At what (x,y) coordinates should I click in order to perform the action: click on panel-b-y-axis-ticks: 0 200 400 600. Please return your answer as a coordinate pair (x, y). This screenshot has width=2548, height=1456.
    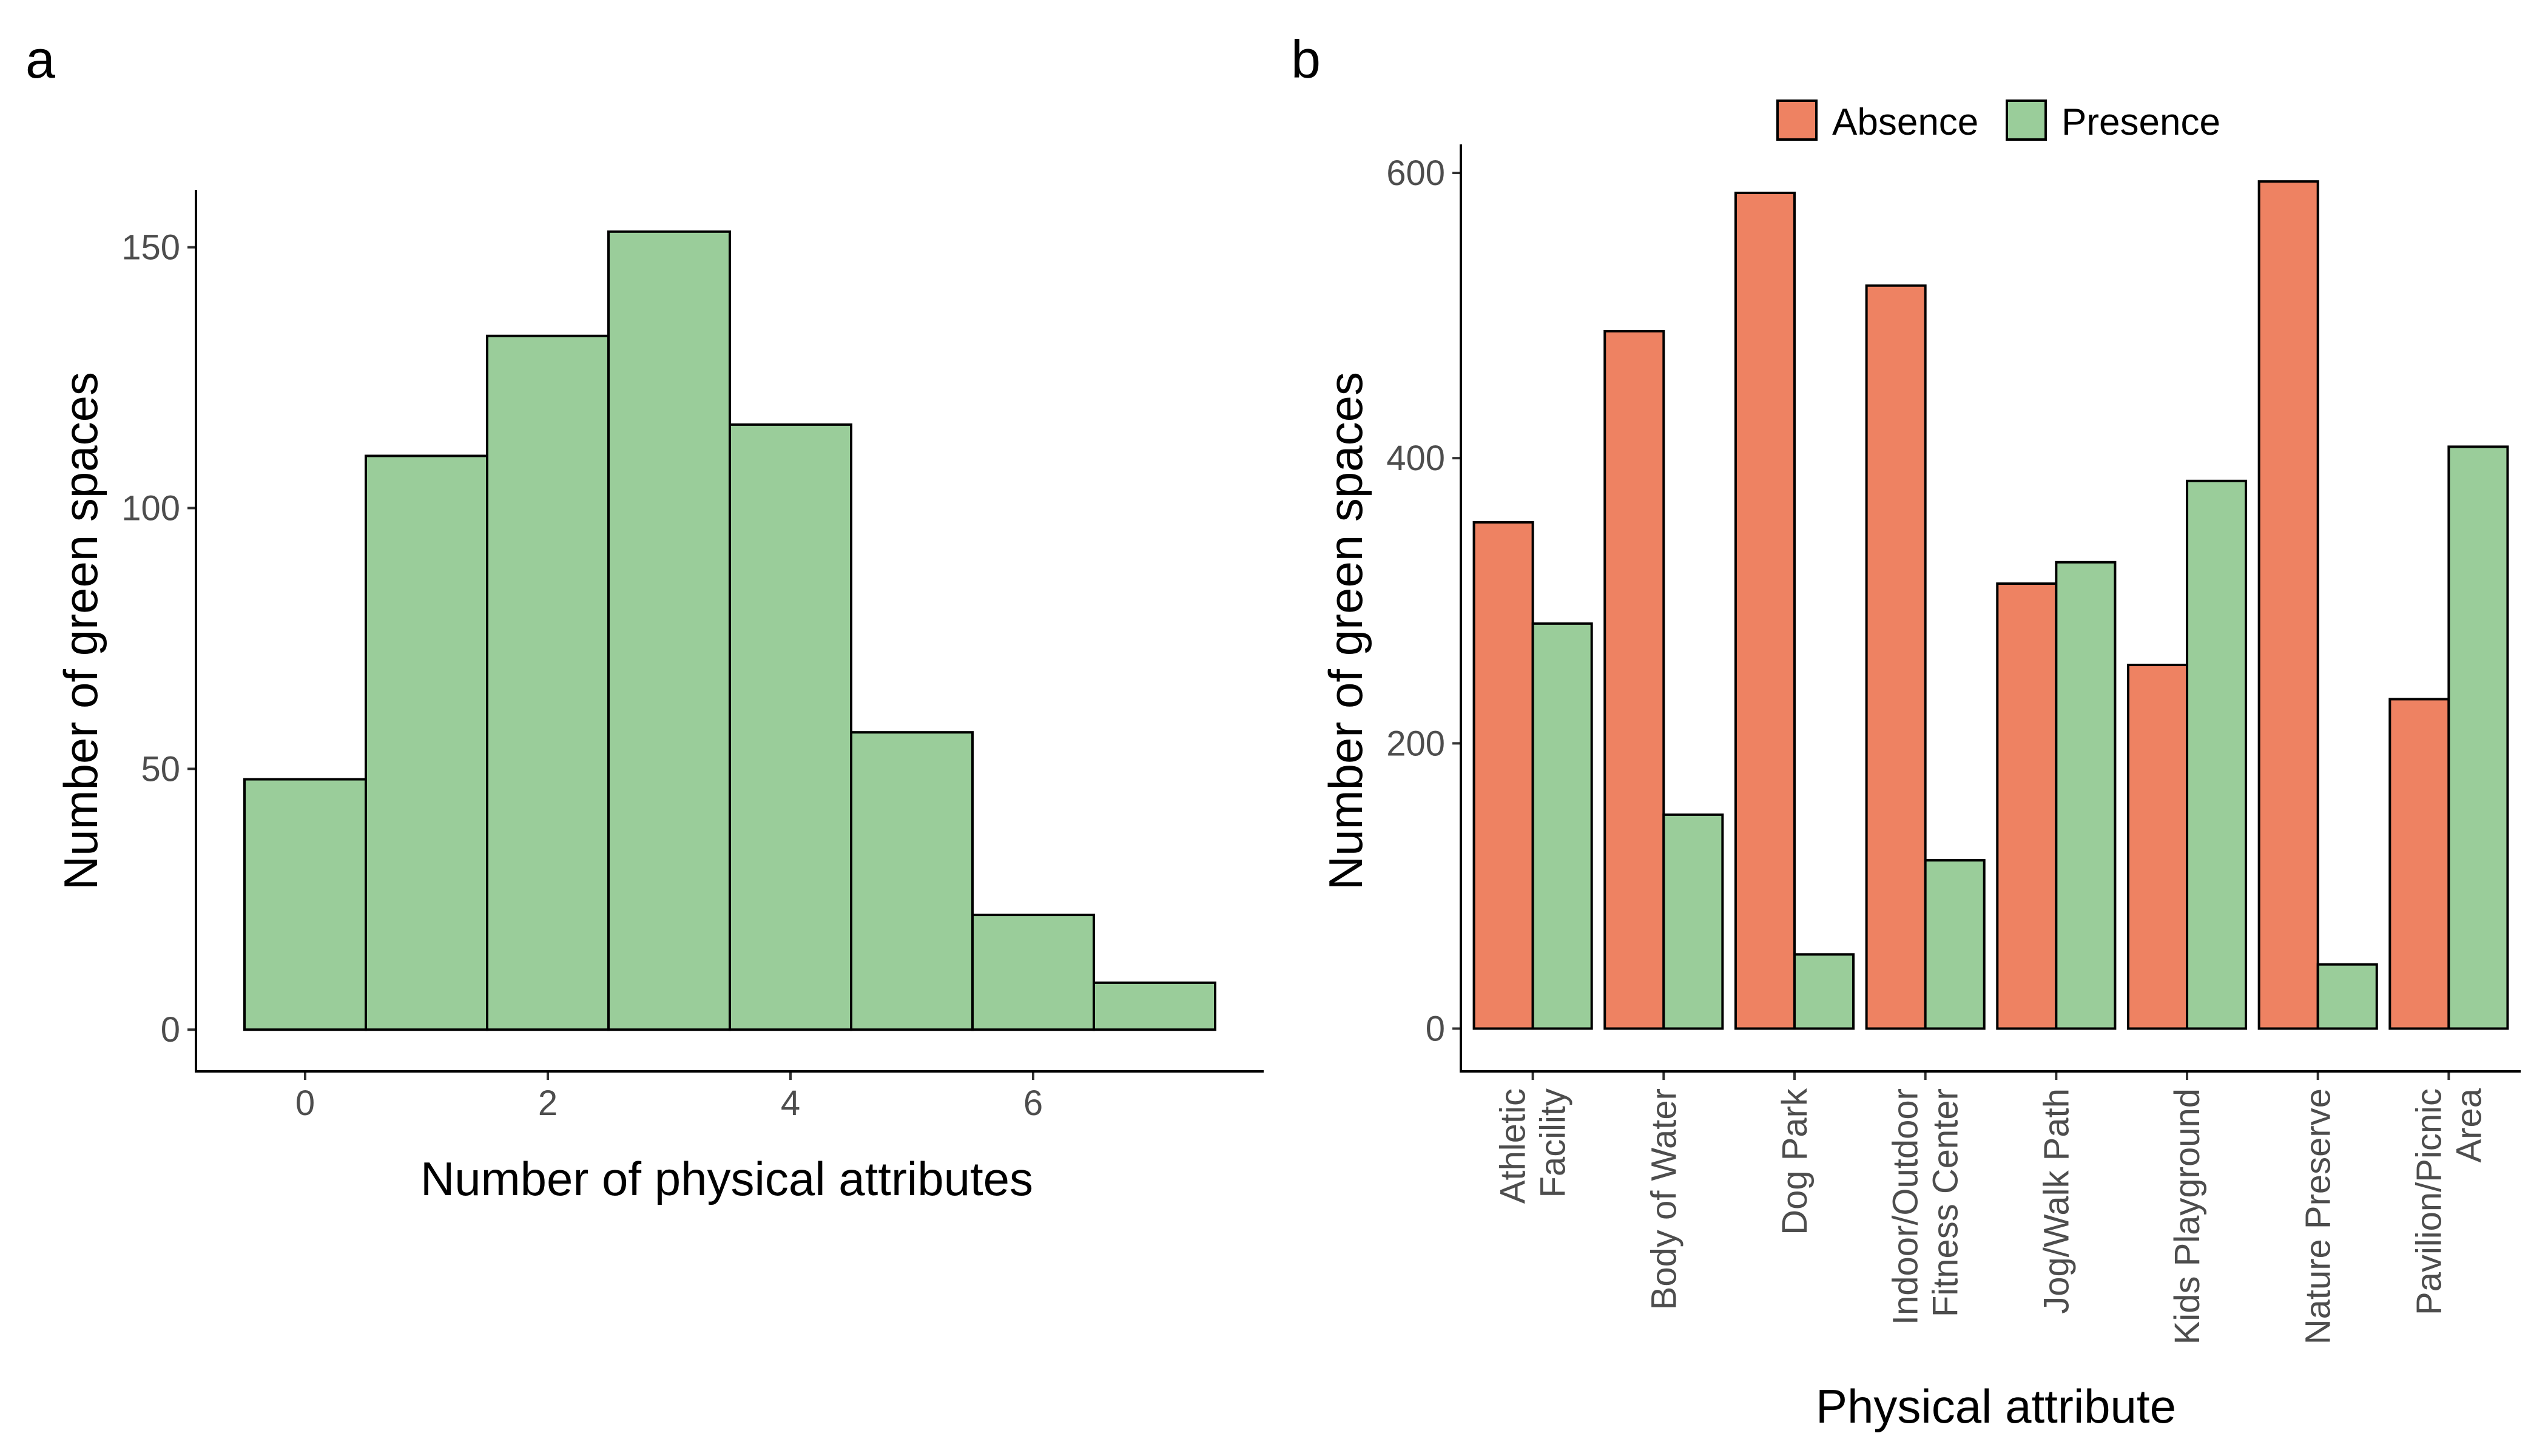
    Looking at the image, I should click on (1423, 600).